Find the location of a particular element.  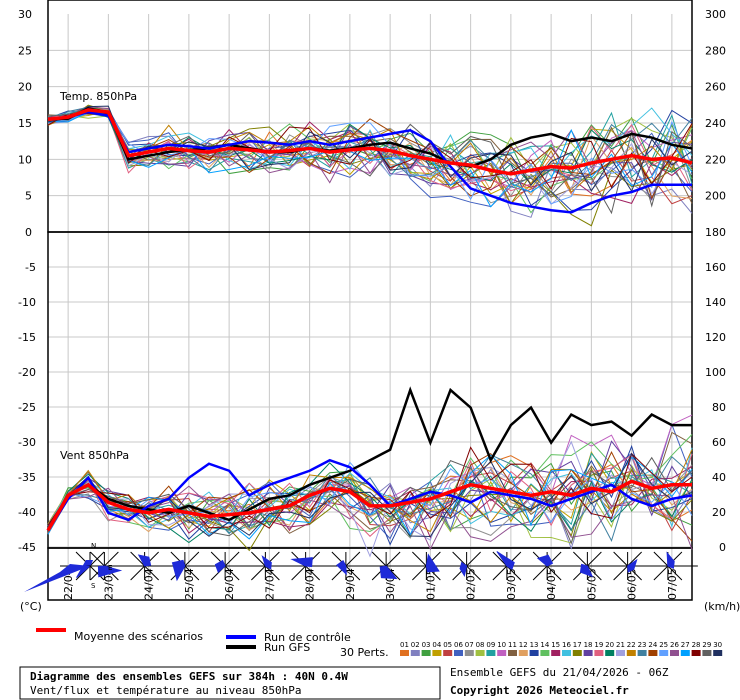

lower-right-tick: 100 is located at coordinates (715, 372).